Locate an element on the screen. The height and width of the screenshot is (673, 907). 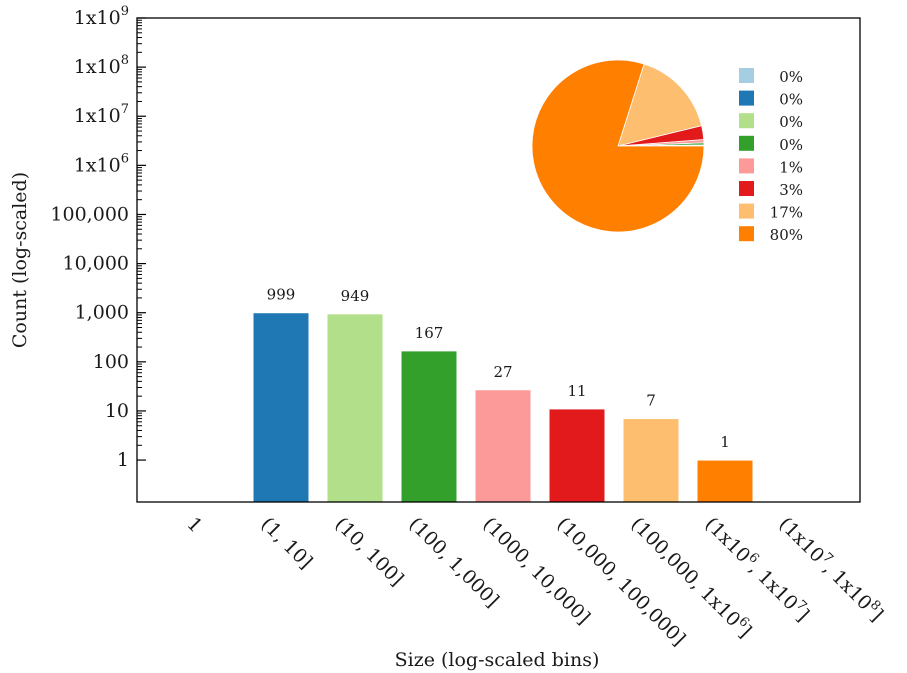
x-axis-title: Size (log-scaled bins) is located at coordinates (497, 660).